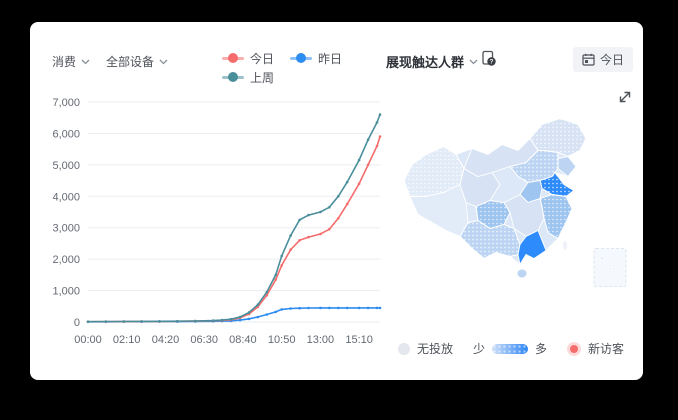 This screenshot has height=420, width=678. Describe the element at coordinates (66, 229) in the screenshot. I see `svg-text: 3,000` at that location.